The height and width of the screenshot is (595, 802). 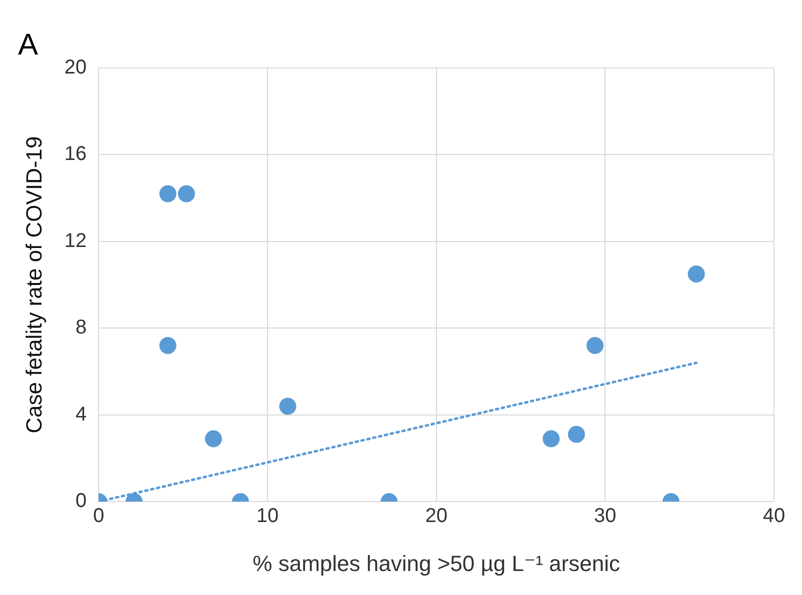 What do you see at coordinates (436, 563) in the screenshot?
I see `x-axis-title: % samples having >50 µg L⁻¹ arsenic` at bounding box center [436, 563].